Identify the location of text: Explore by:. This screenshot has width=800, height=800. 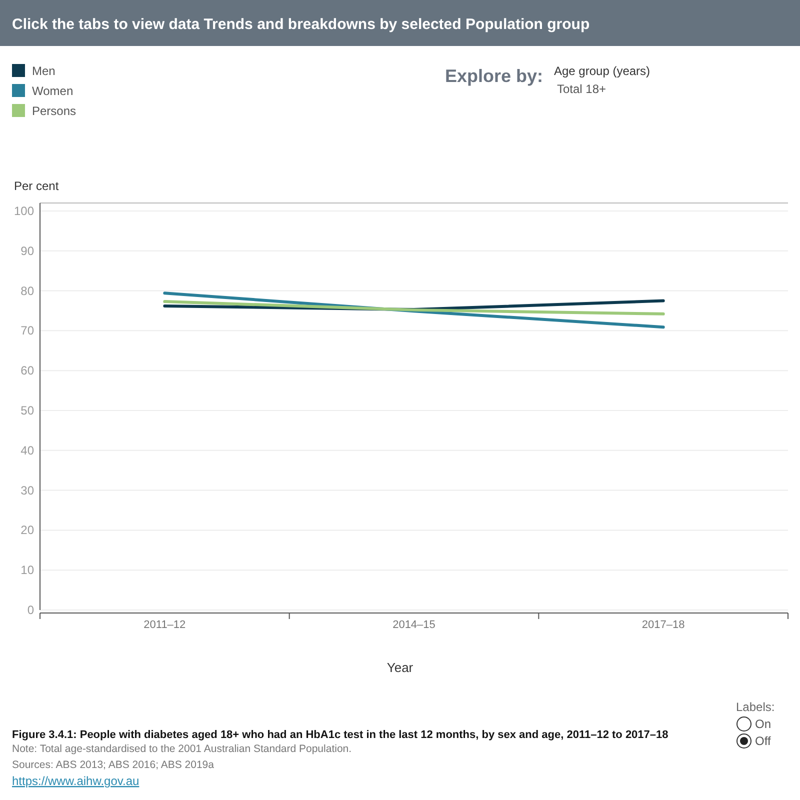
(494, 76).